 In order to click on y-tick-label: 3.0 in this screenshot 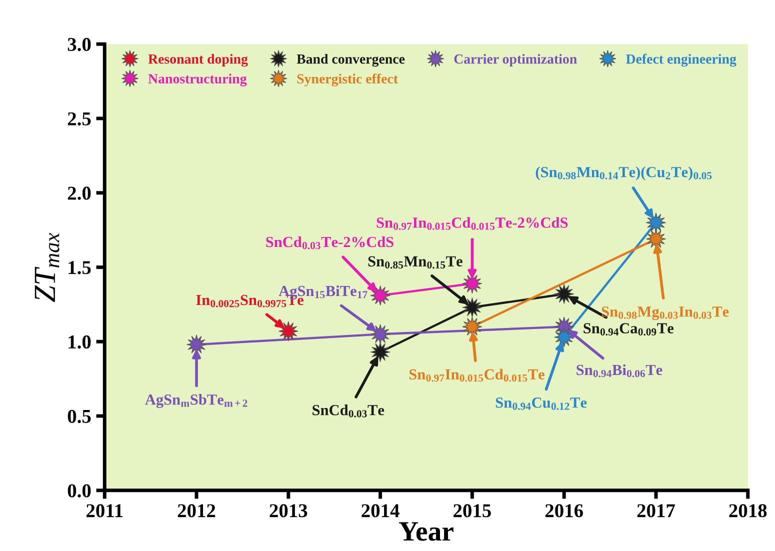, I will do `click(79, 45)`.